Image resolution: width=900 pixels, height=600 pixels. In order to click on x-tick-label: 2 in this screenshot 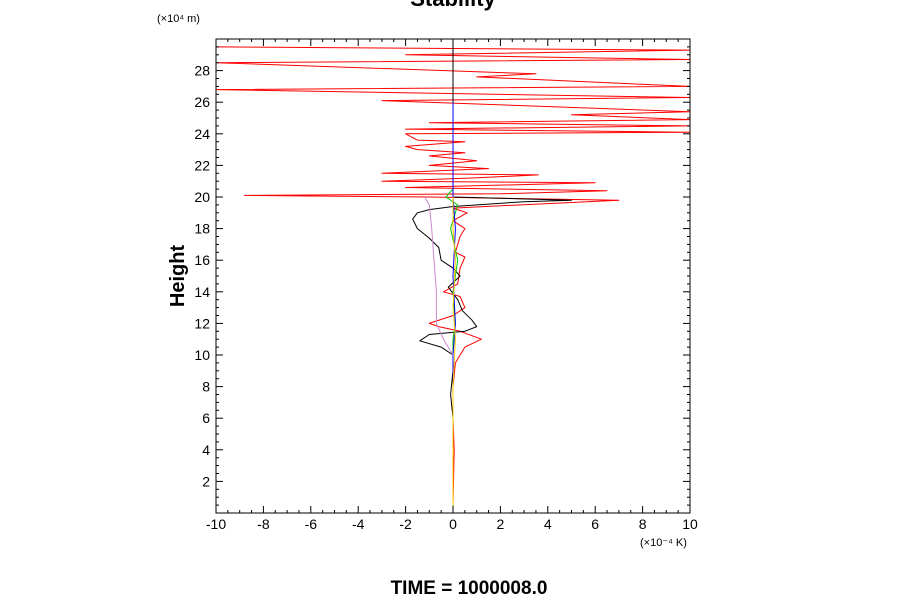, I will do `click(501, 524)`.